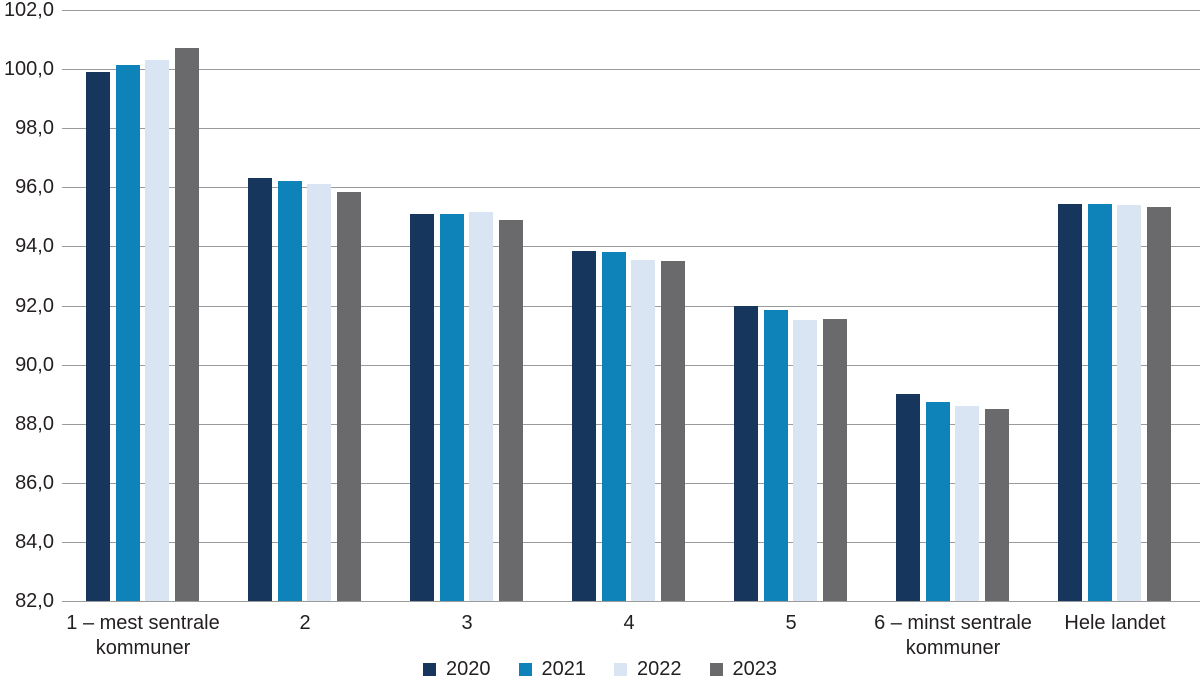 The width and height of the screenshot is (1200, 685). I want to click on y-axis-tick-label: 98,0, so click(34, 128).